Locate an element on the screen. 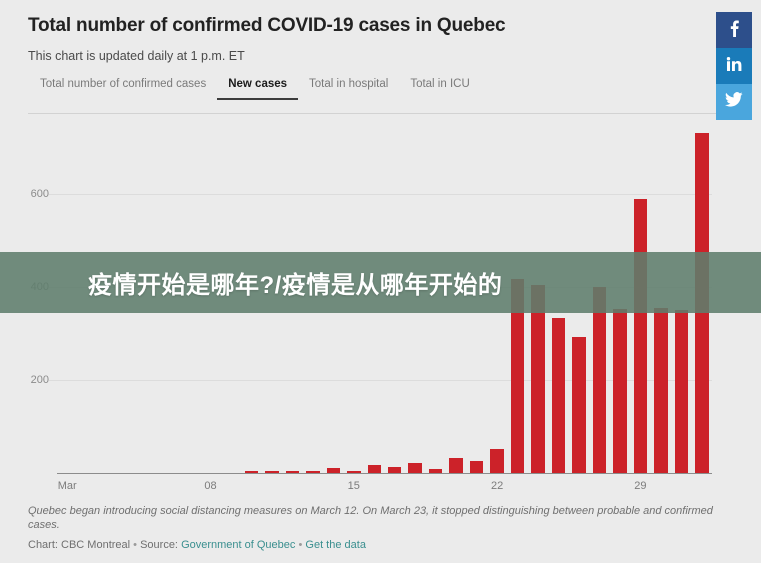 The height and width of the screenshot is (563, 761). credit-chart-by: Chart: CBC Montreal is located at coordinates (79, 545).